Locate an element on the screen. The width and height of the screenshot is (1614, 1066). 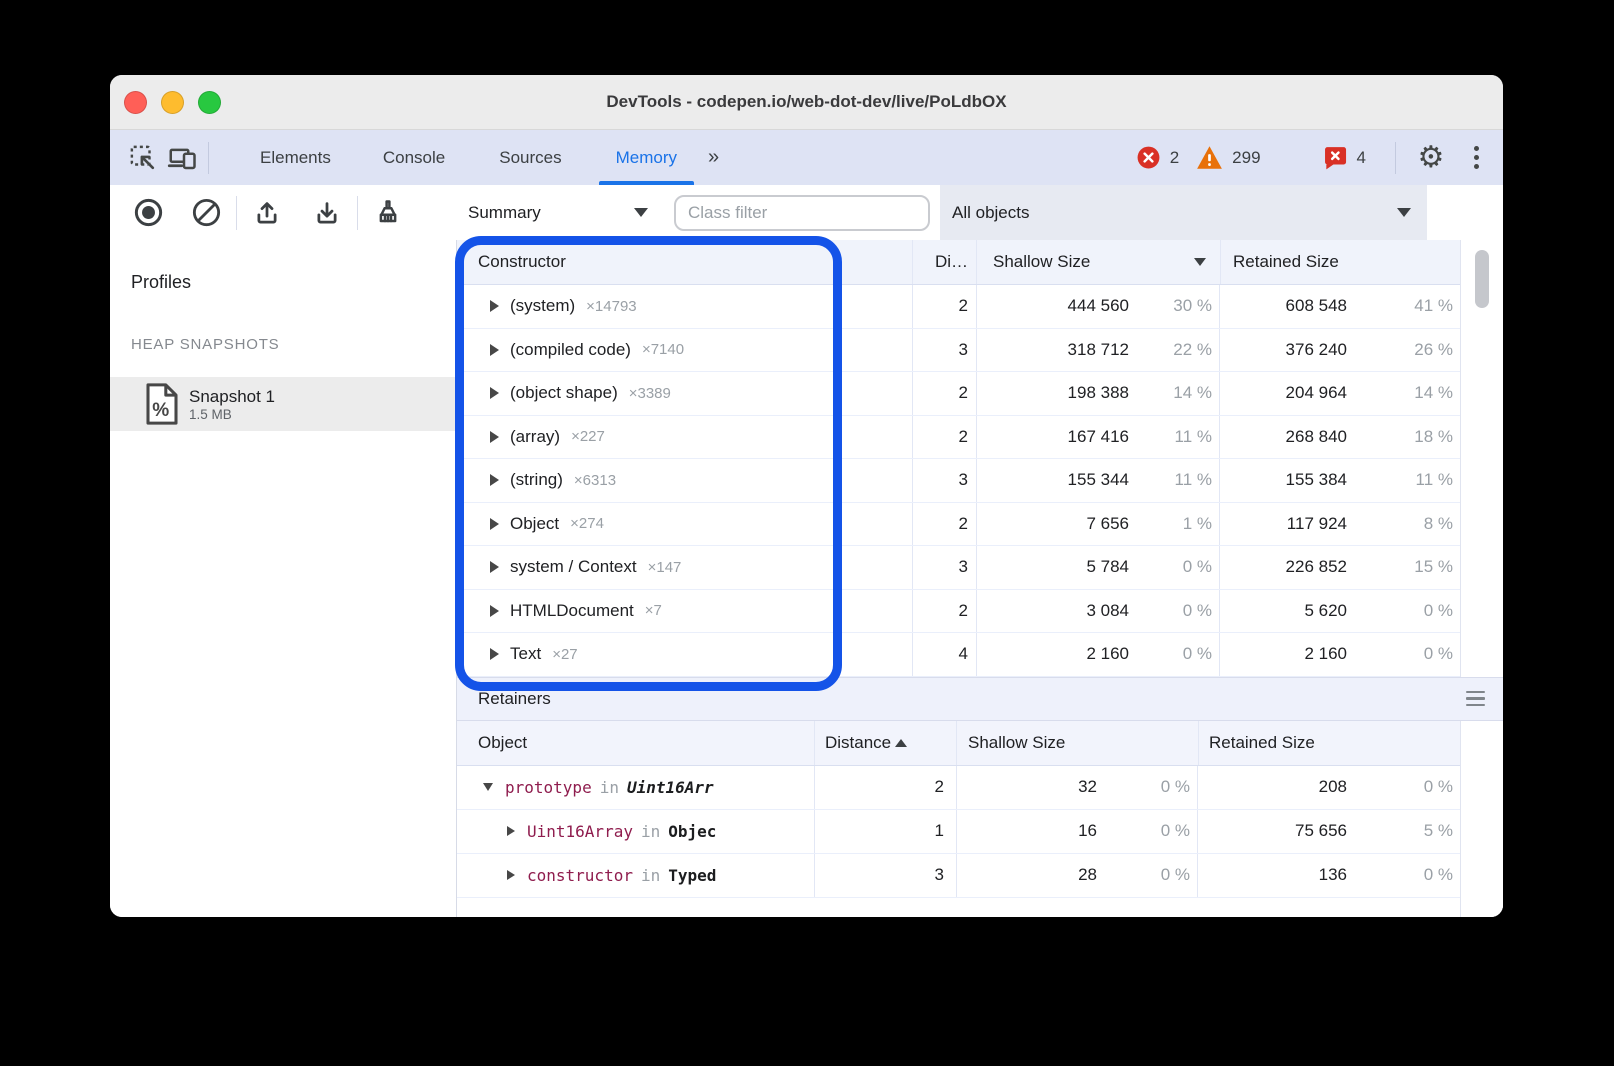
inspect-element-button is located at coordinates (142, 158).